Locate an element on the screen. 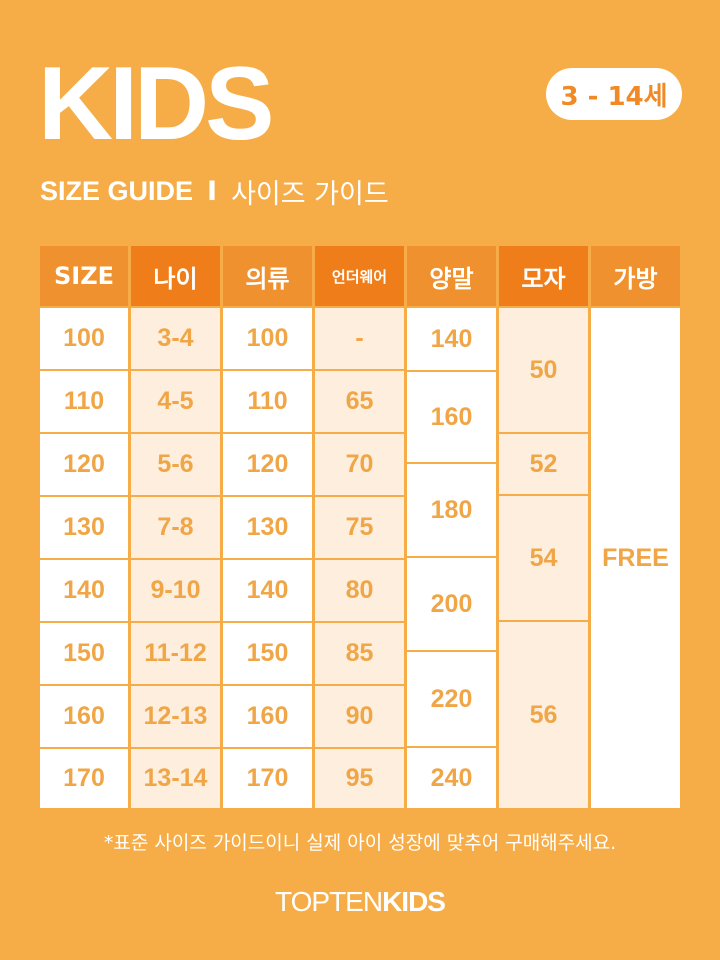 This screenshot has height=960, width=720. cell-underwear: 90 is located at coordinates (359, 716).